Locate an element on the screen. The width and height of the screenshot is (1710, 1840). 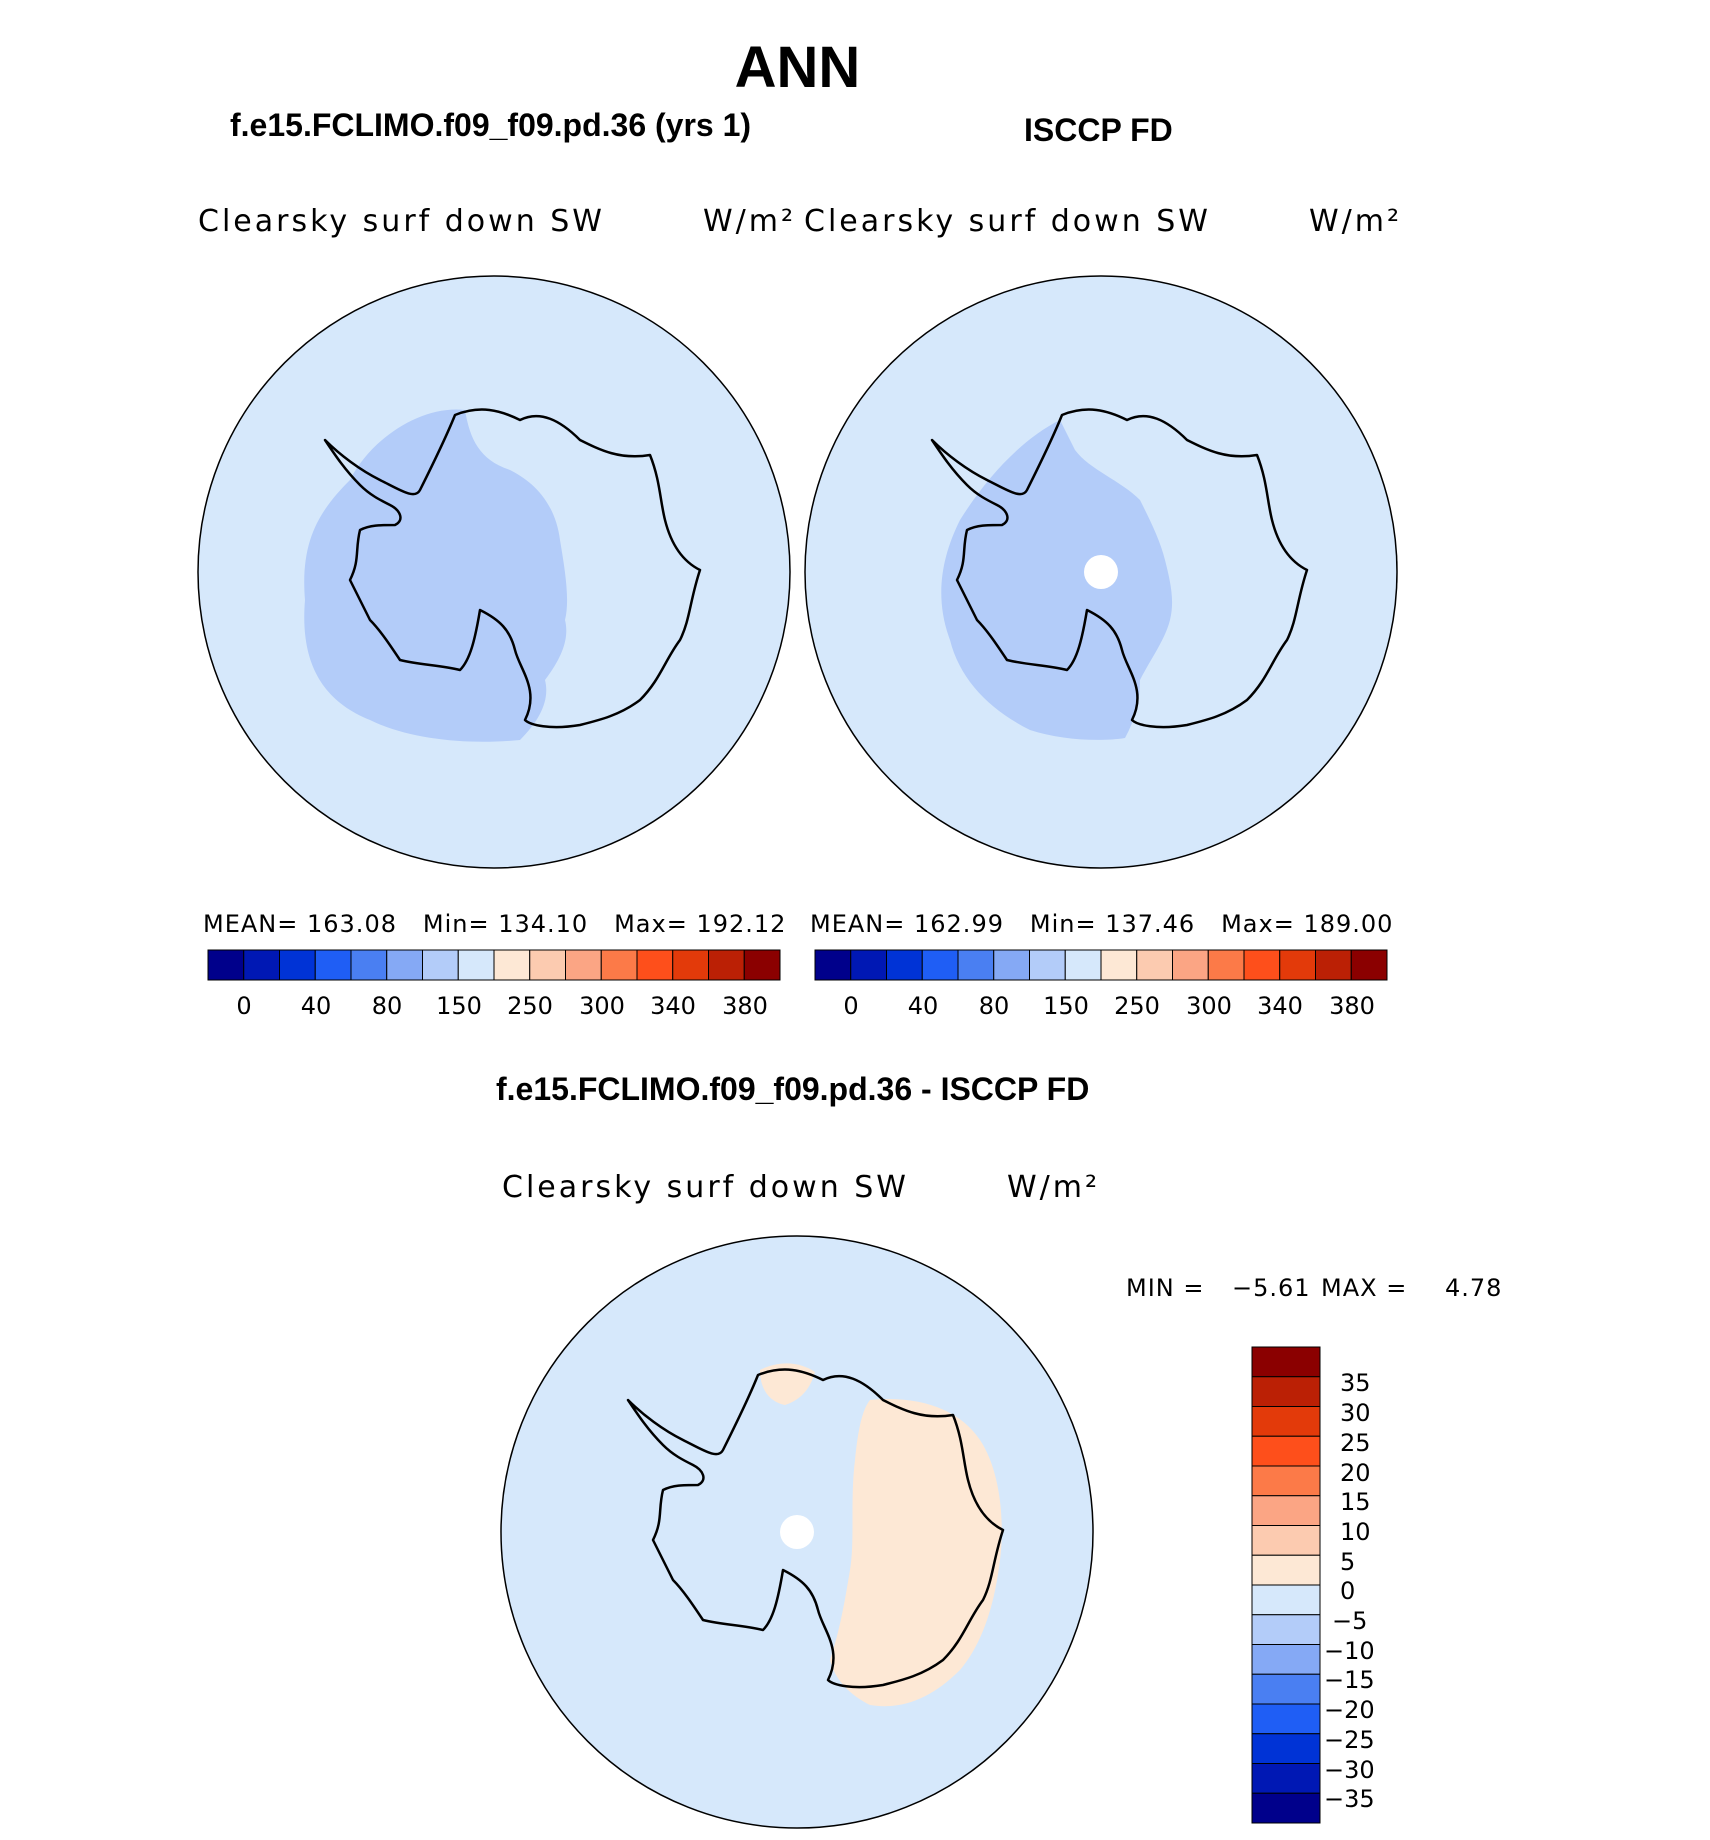
diff-tick-14: −35 is located at coordinates (1349, 1799).